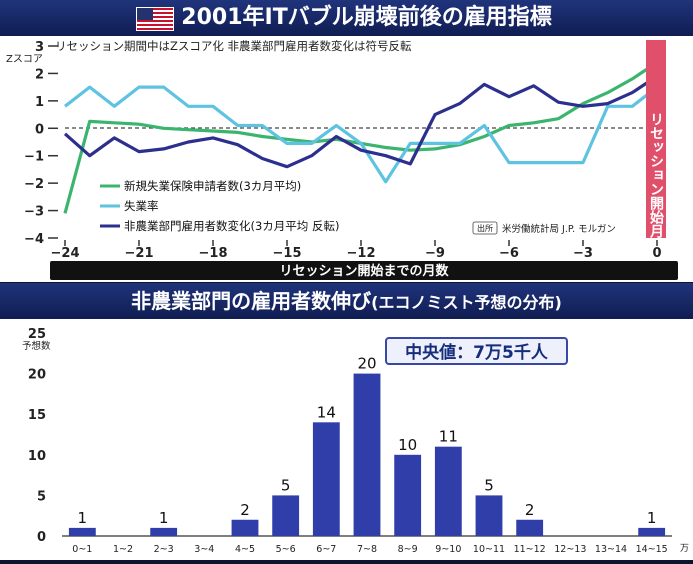 The image size is (693, 564). What do you see at coordinates (407, 445) in the screenshot?
I see `bar-value-label: 10` at bounding box center [407, 445].